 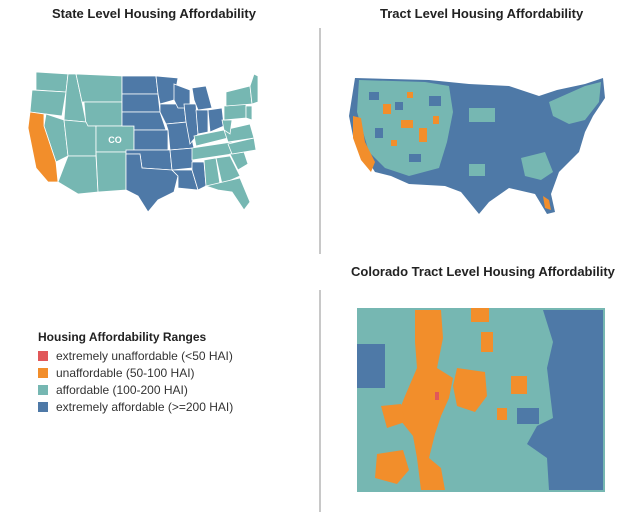 What do you see at coordinates (519, 385) in the screenshot?
I see `co-east-patch` at bounding box center [519, 385].